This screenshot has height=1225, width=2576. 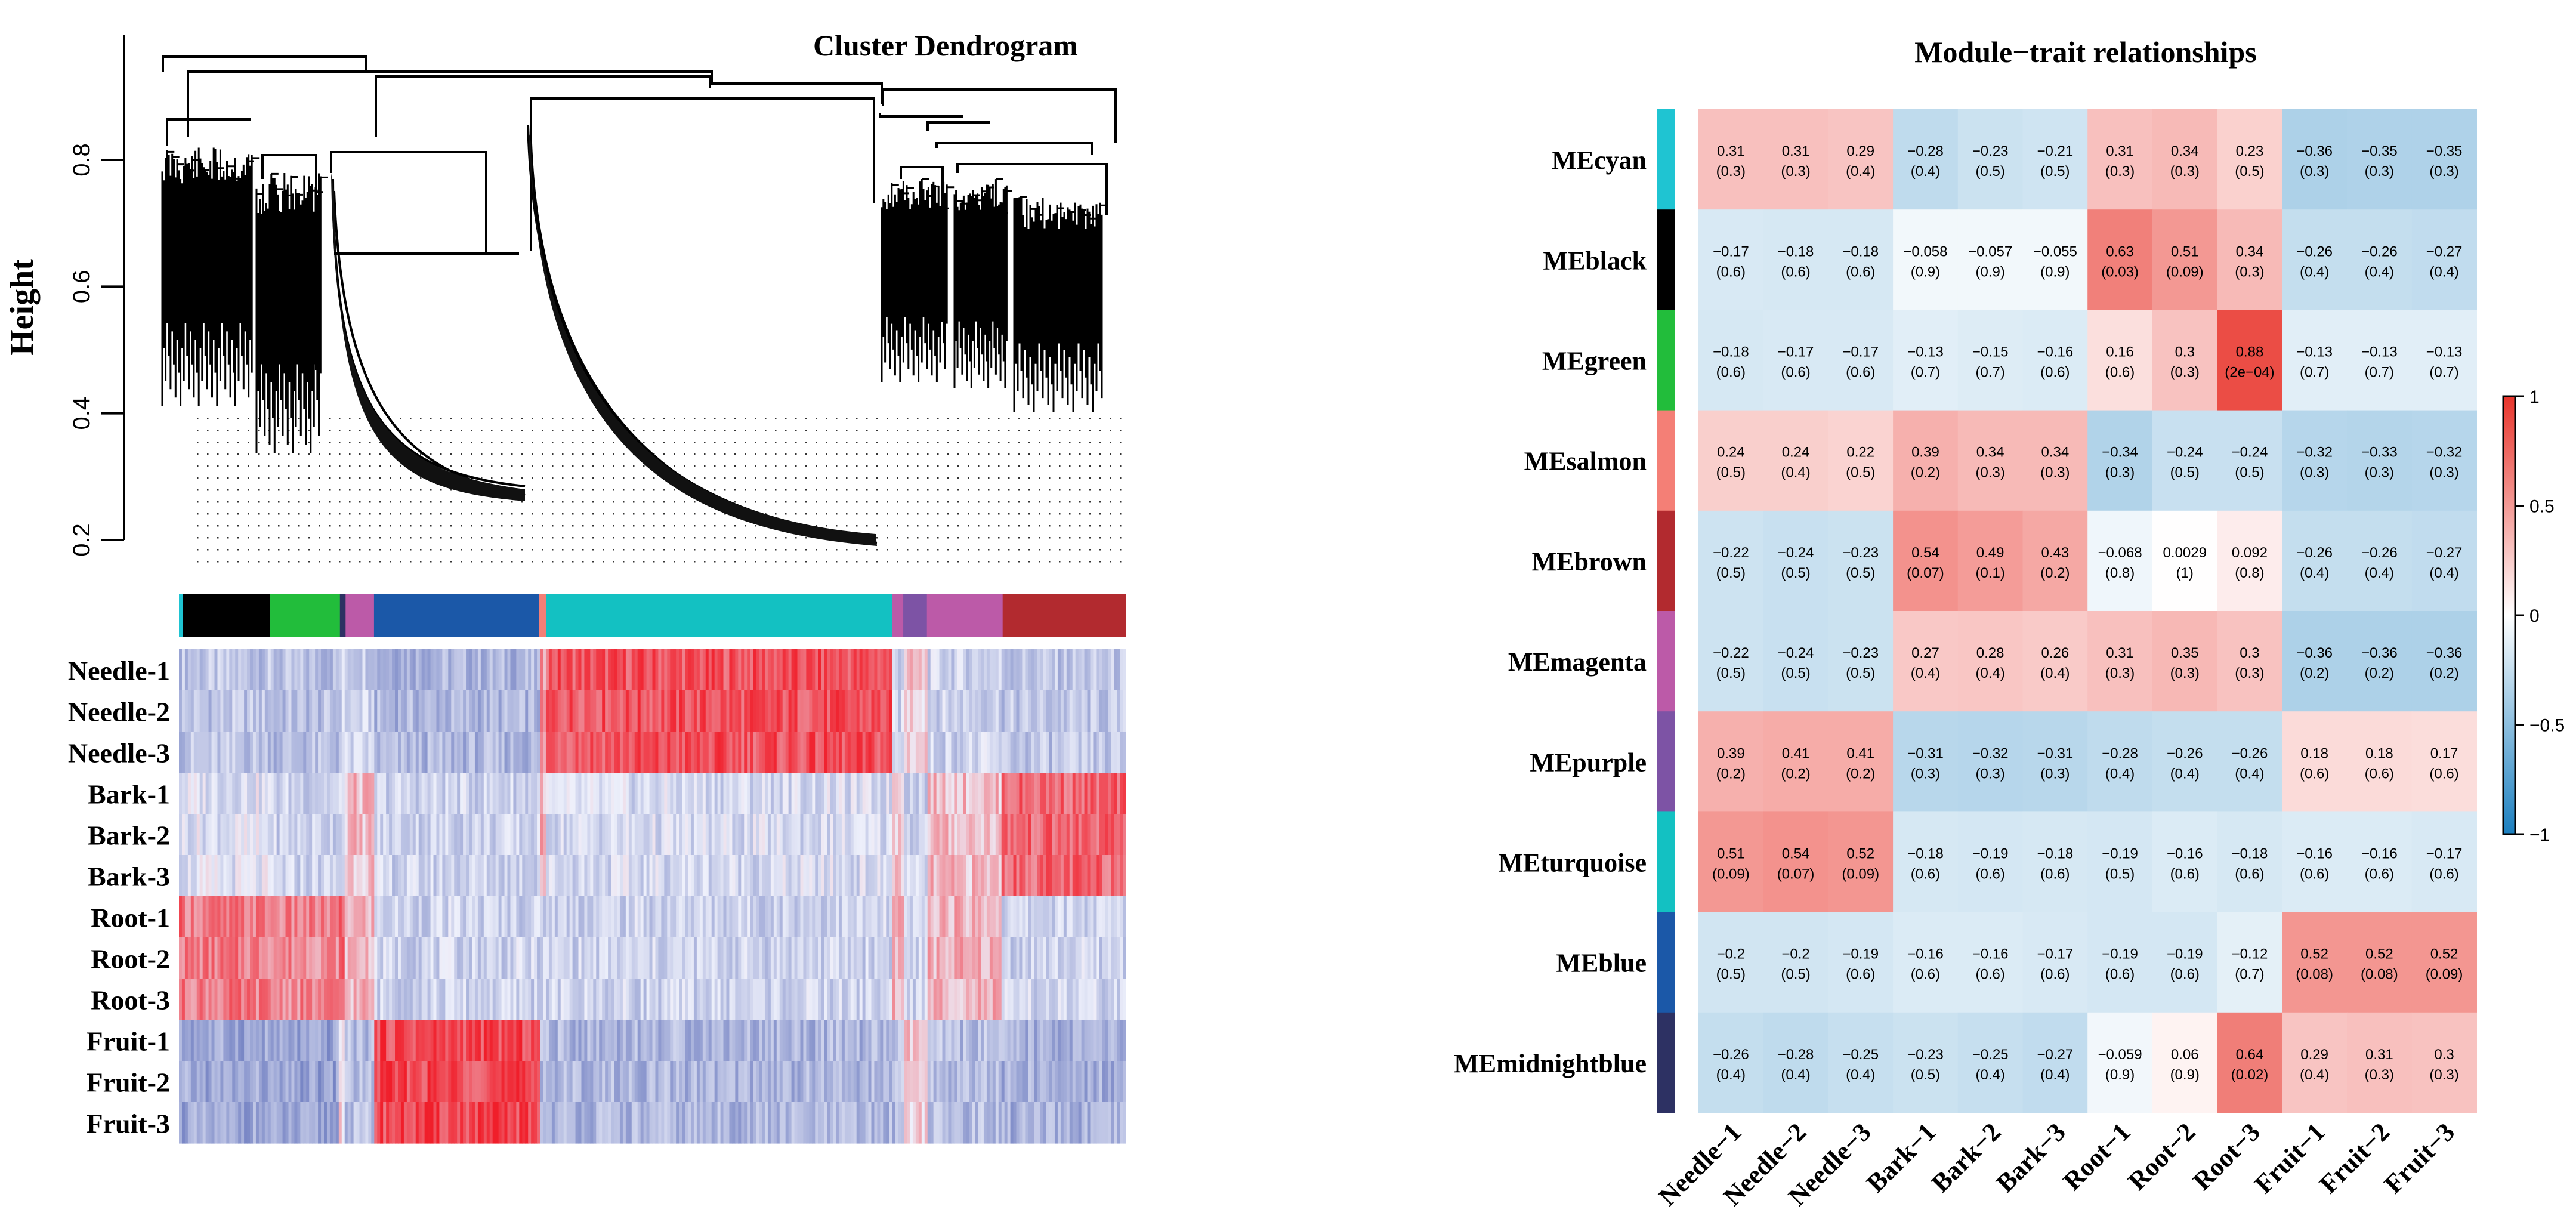 What do you see at coordinates (964, 615) in the screenshot?
I see `module-bar-segment` at bounding box center [964, 615].